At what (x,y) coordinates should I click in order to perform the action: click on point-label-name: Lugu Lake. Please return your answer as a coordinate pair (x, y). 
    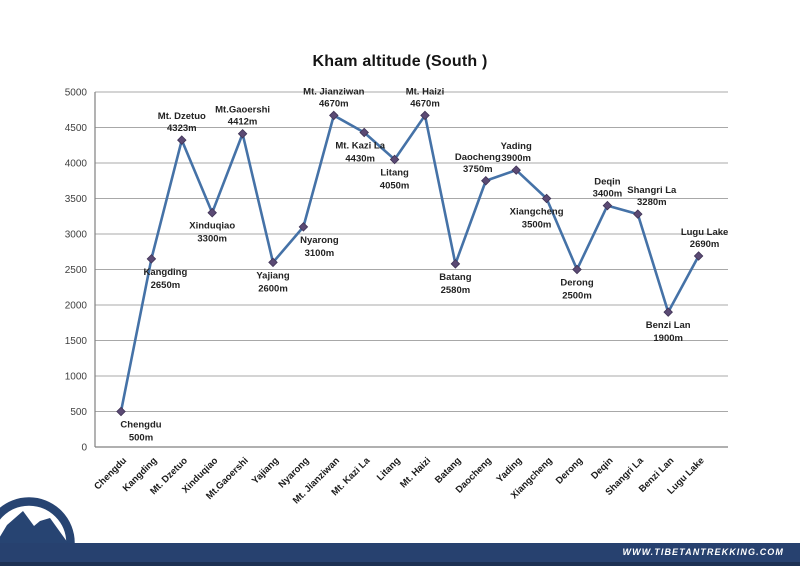
    Looking at the image, I should click on (705, 232).